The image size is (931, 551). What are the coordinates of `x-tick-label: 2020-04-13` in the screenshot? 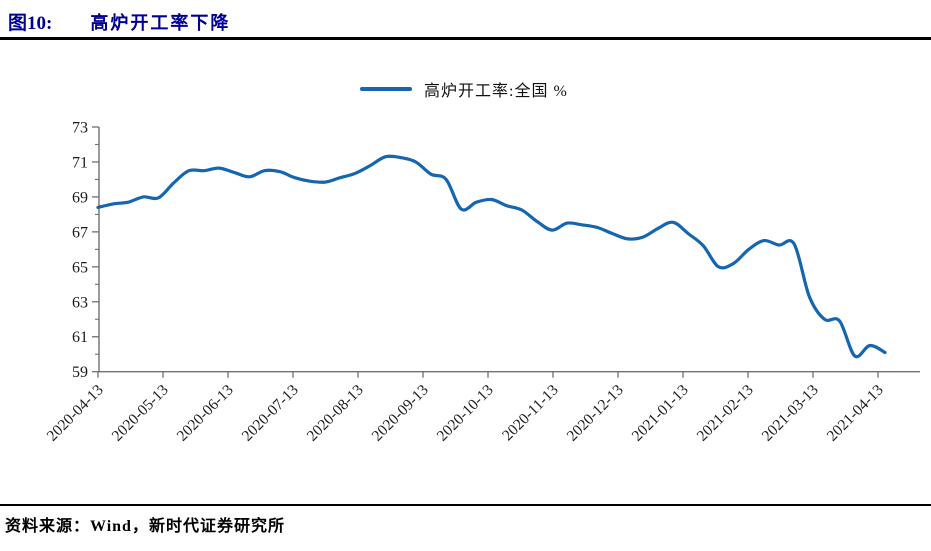 It's located at (75, 412).